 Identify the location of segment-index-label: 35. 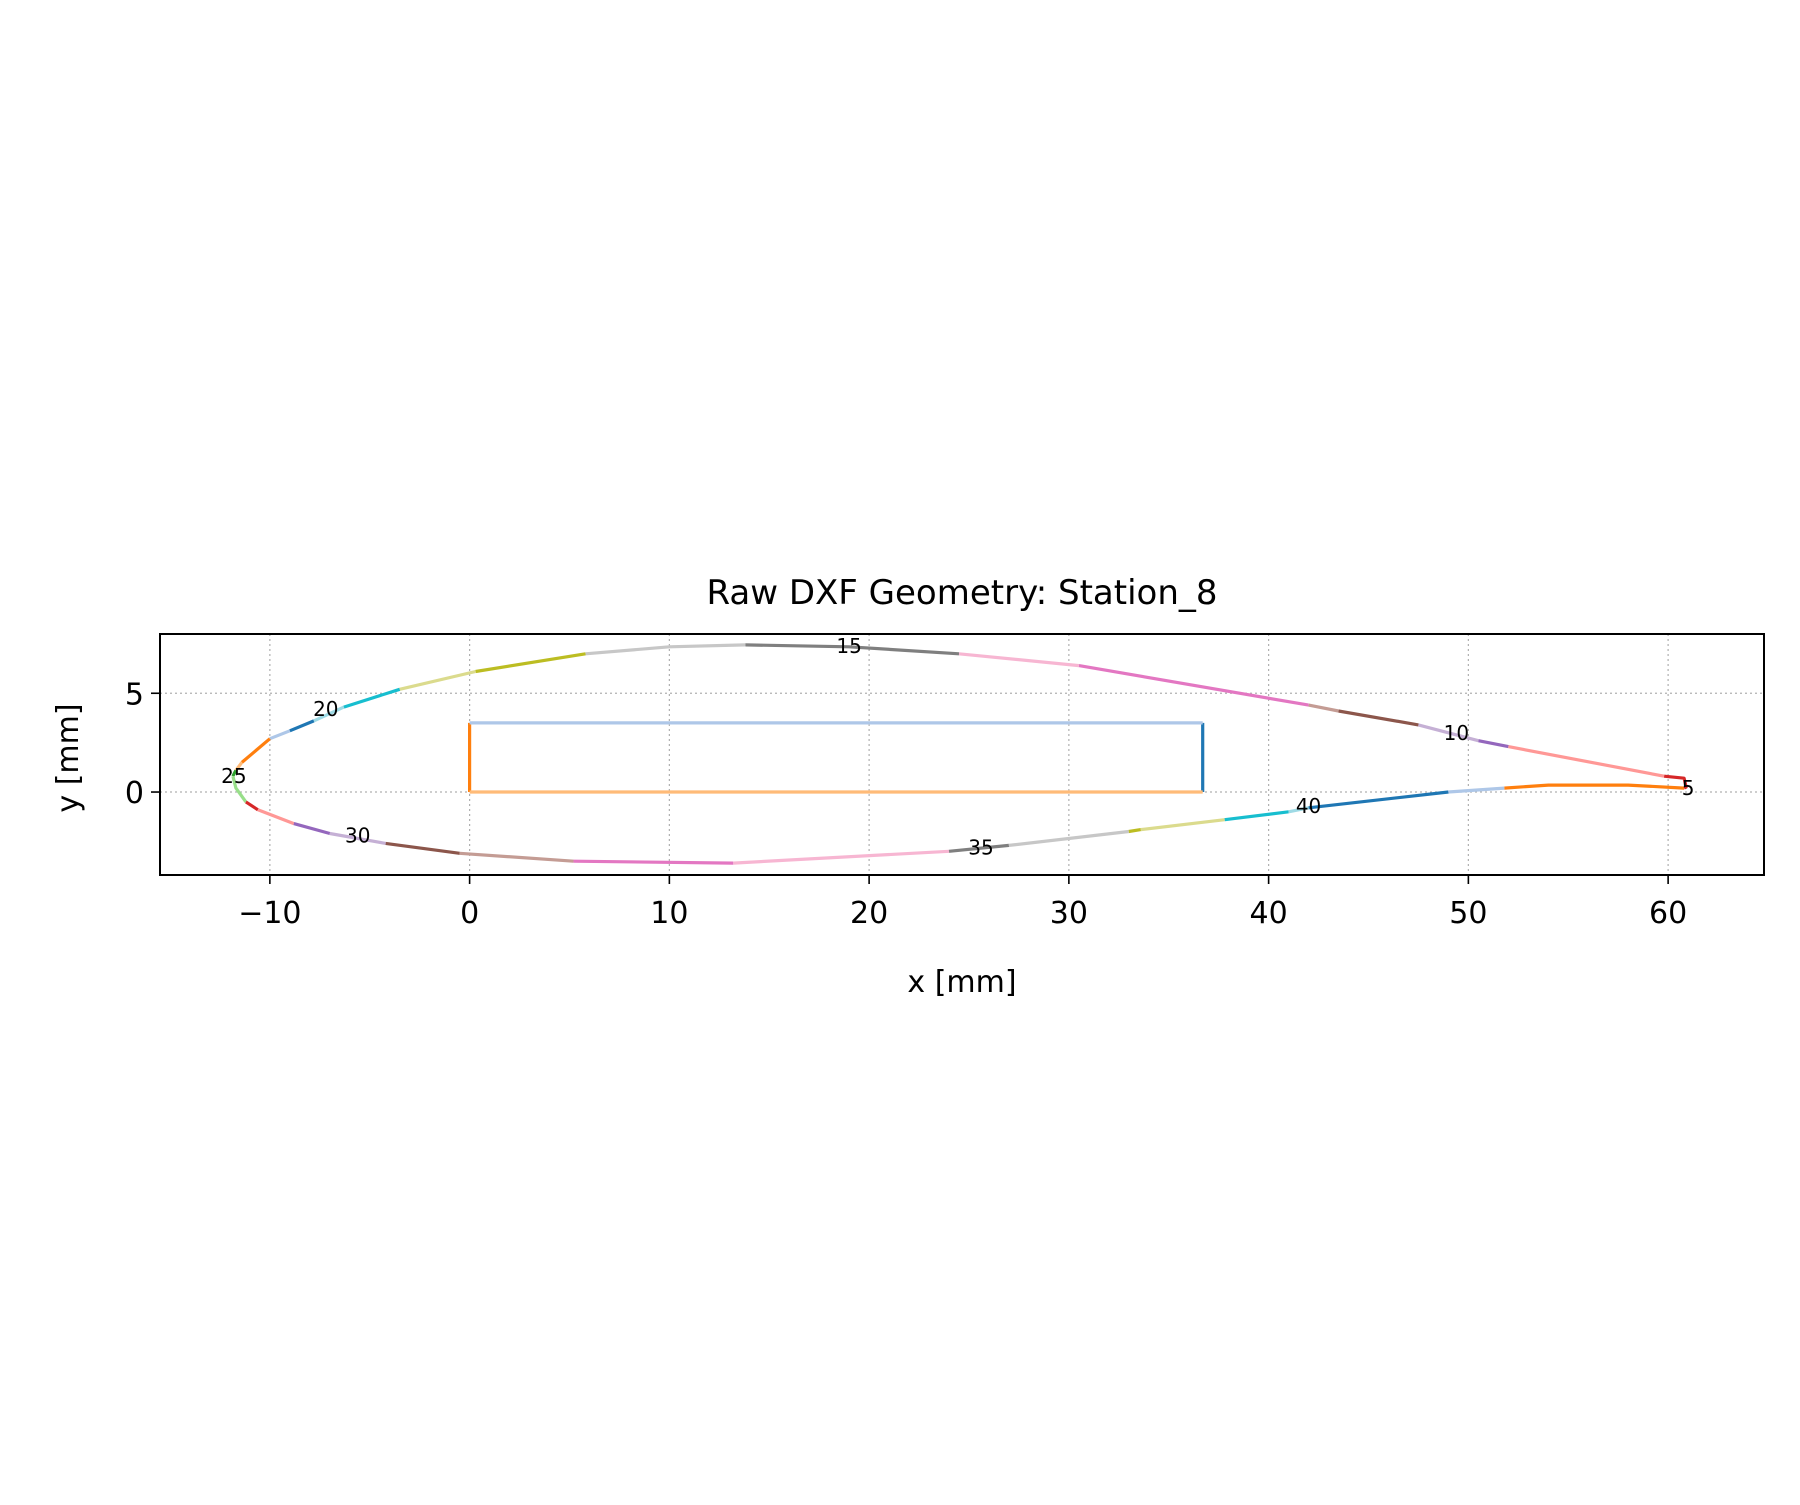
(980, 847).